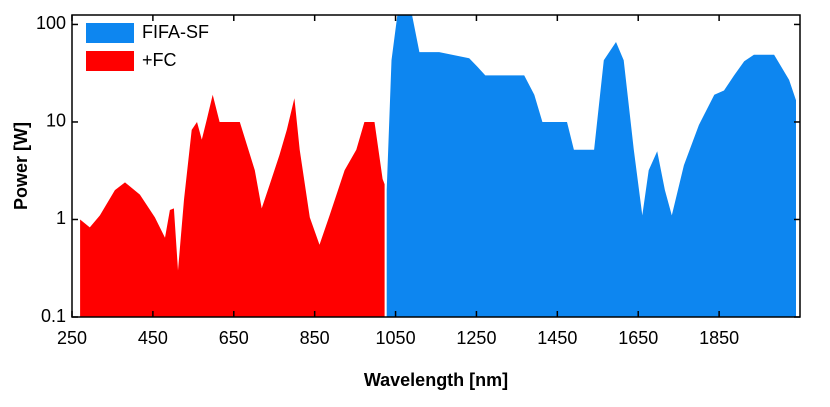 Image resolution: width=830 pixels, height=407 pixels. I want to click on x-tick-label: 1050, so click(396, 338).